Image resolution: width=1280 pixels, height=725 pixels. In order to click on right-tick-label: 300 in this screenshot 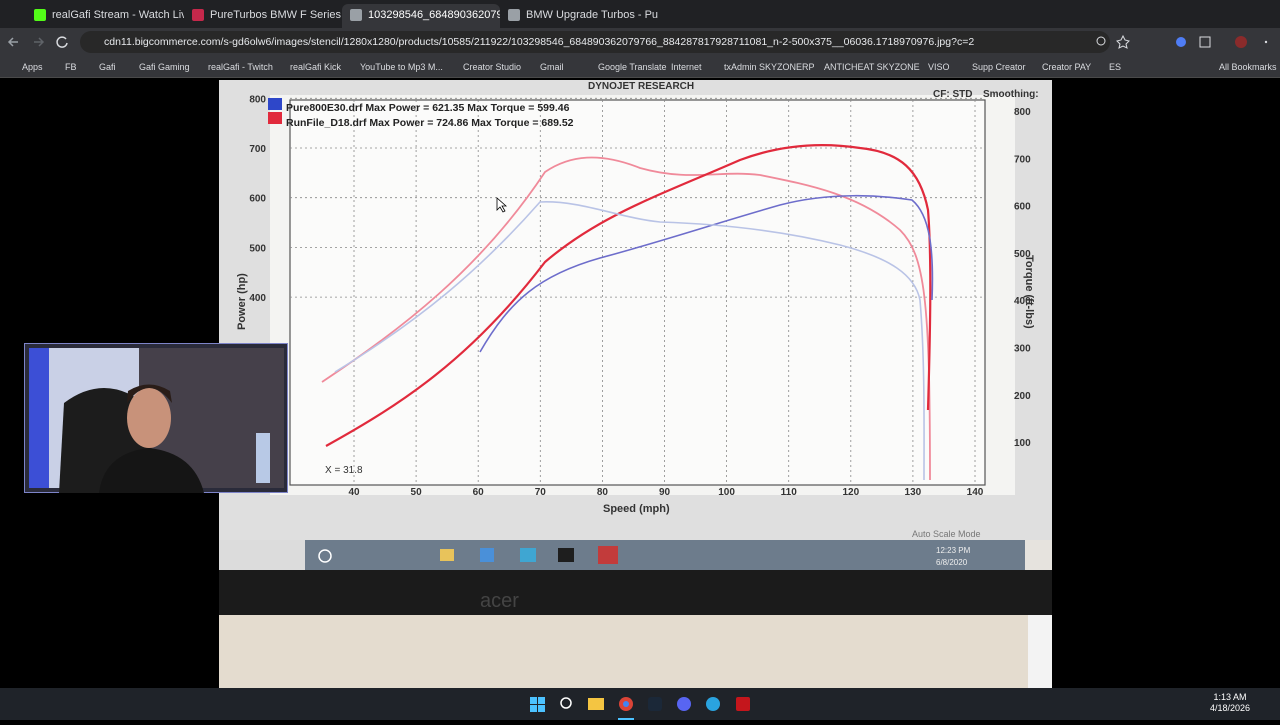, I will do `click(1022, 349)`.